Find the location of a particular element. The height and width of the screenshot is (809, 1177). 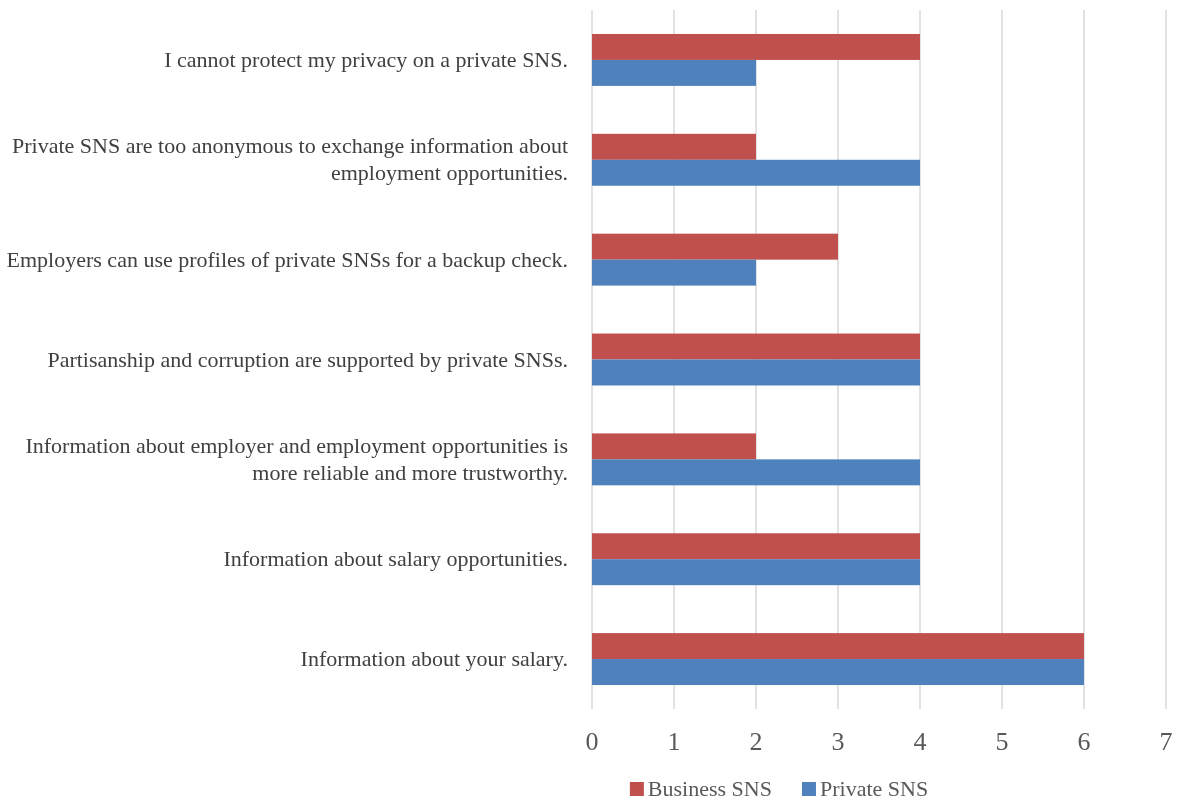

y-tick-label: Private SNS are too anonymous to exchange information about employment opportunities. is located at coordinates (290, 159).